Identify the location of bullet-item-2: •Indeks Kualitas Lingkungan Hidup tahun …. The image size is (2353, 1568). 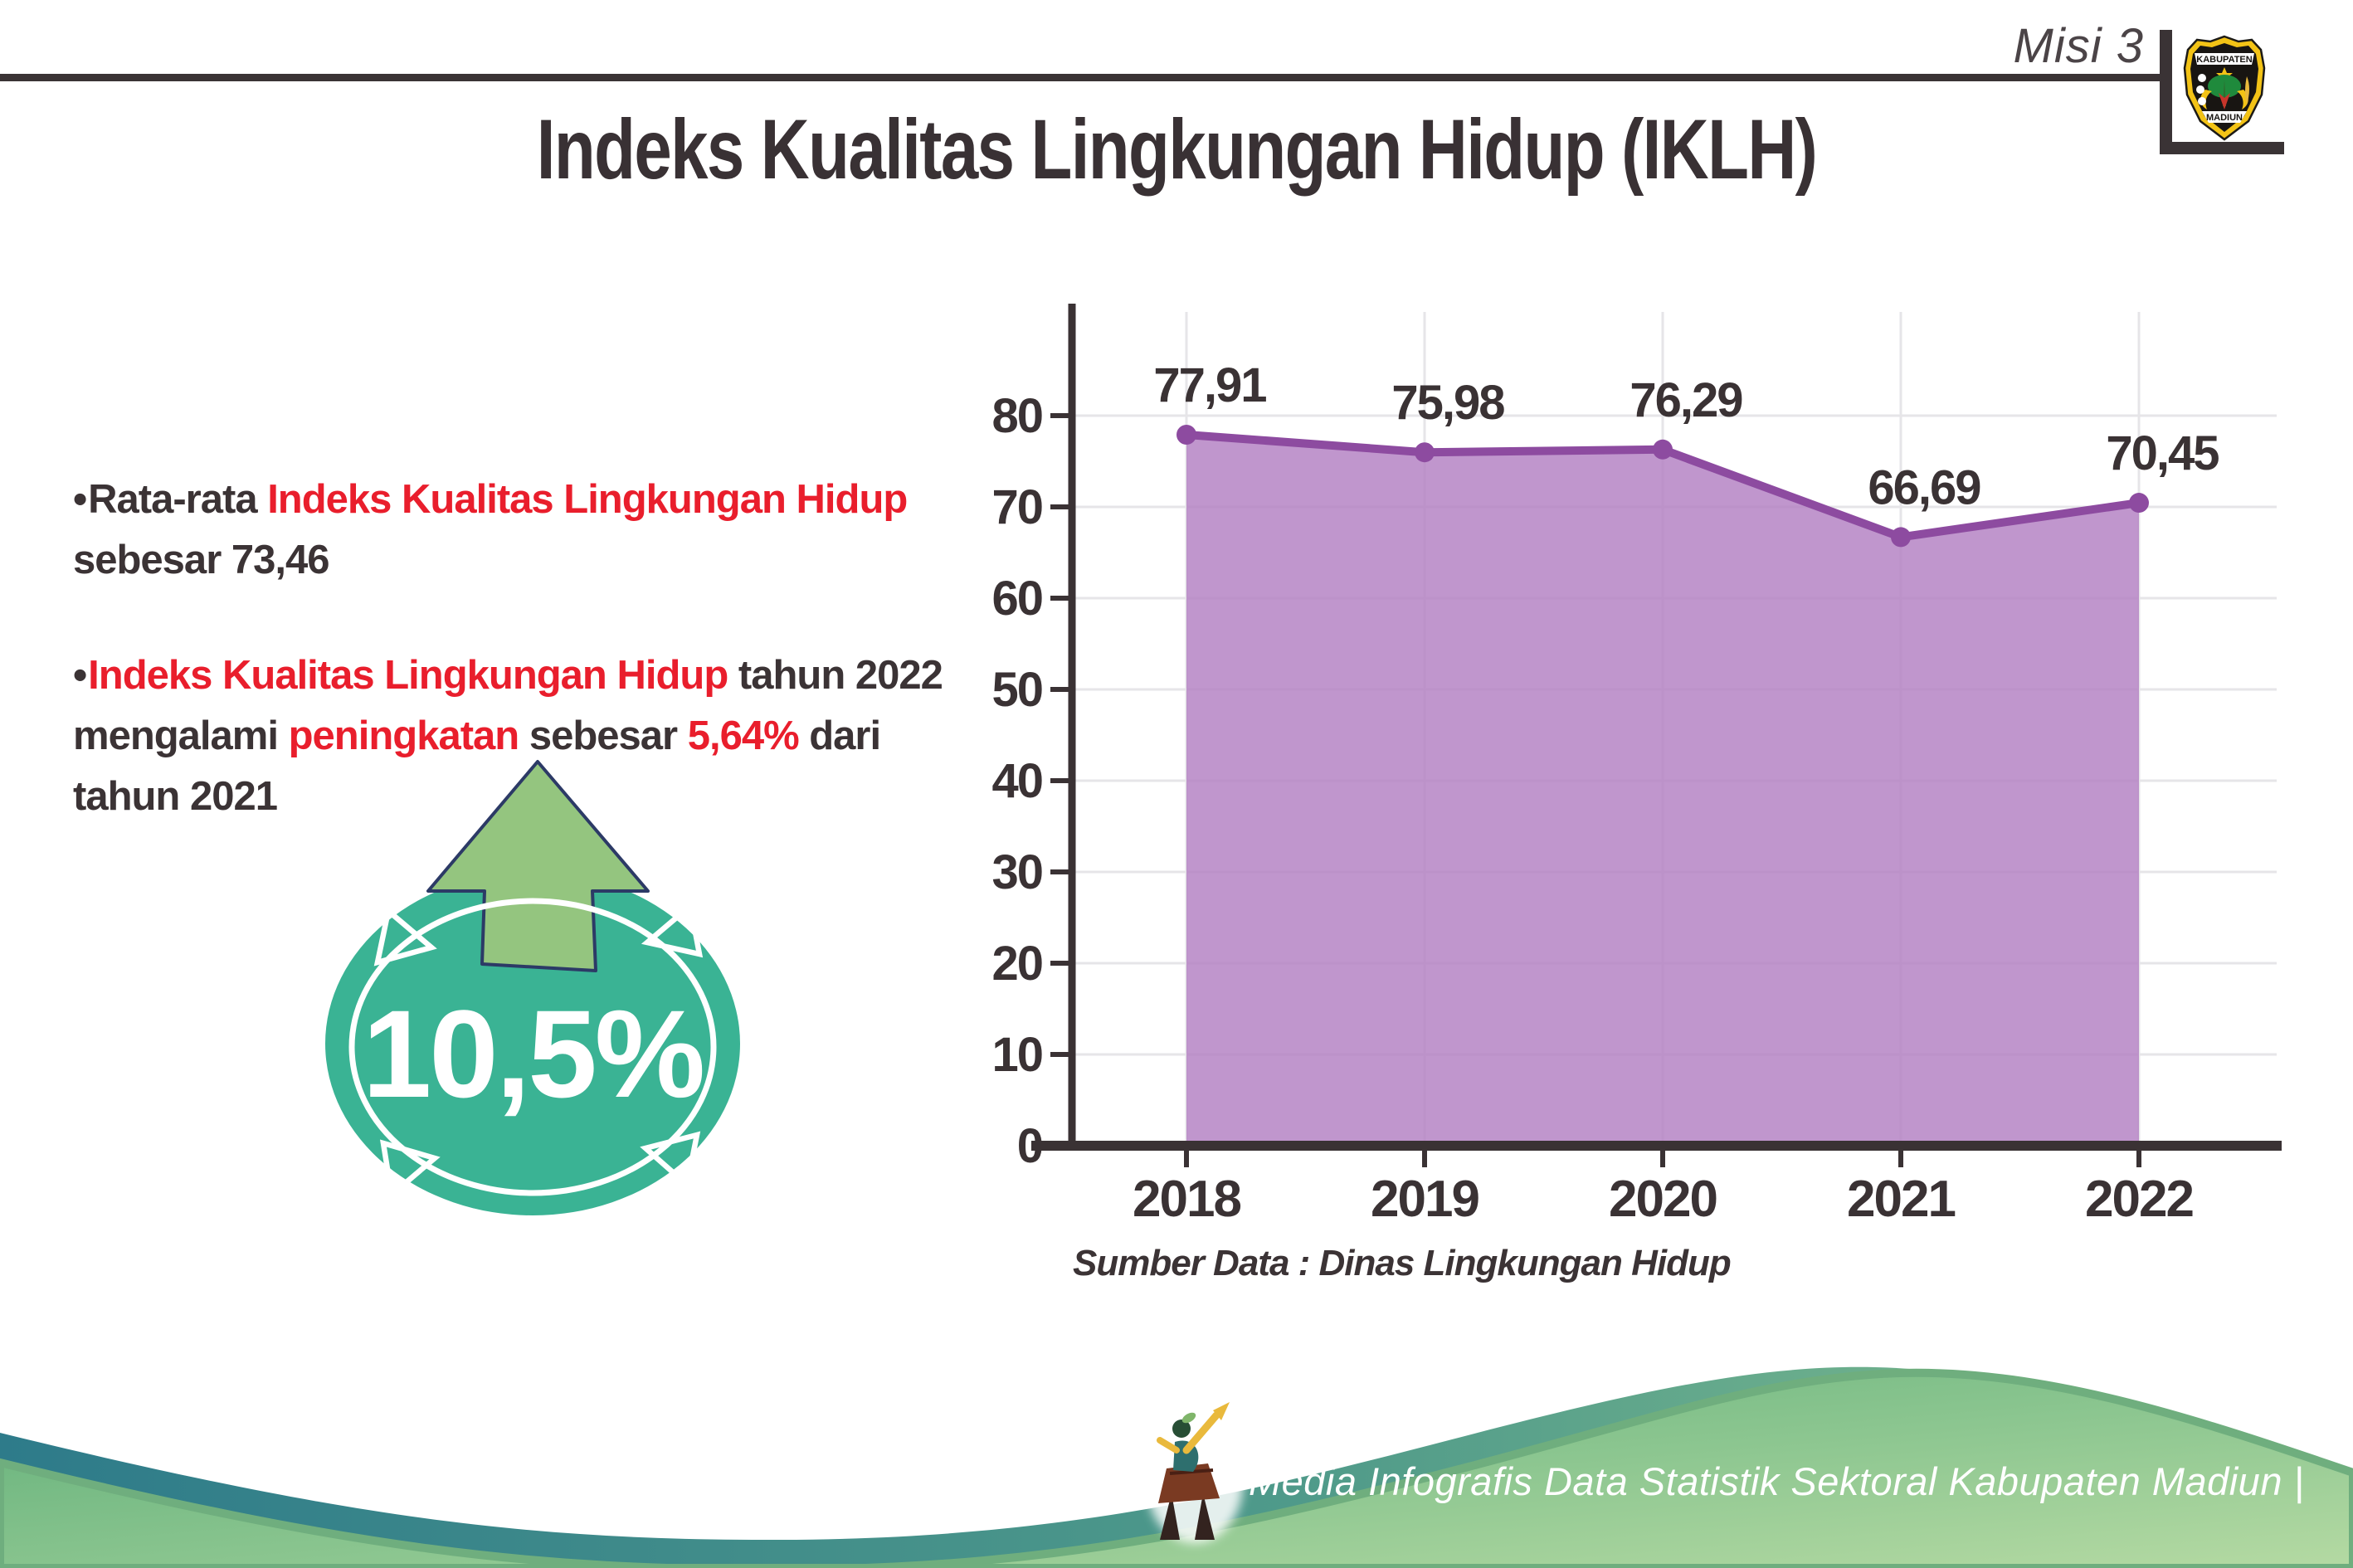
(529, 736).